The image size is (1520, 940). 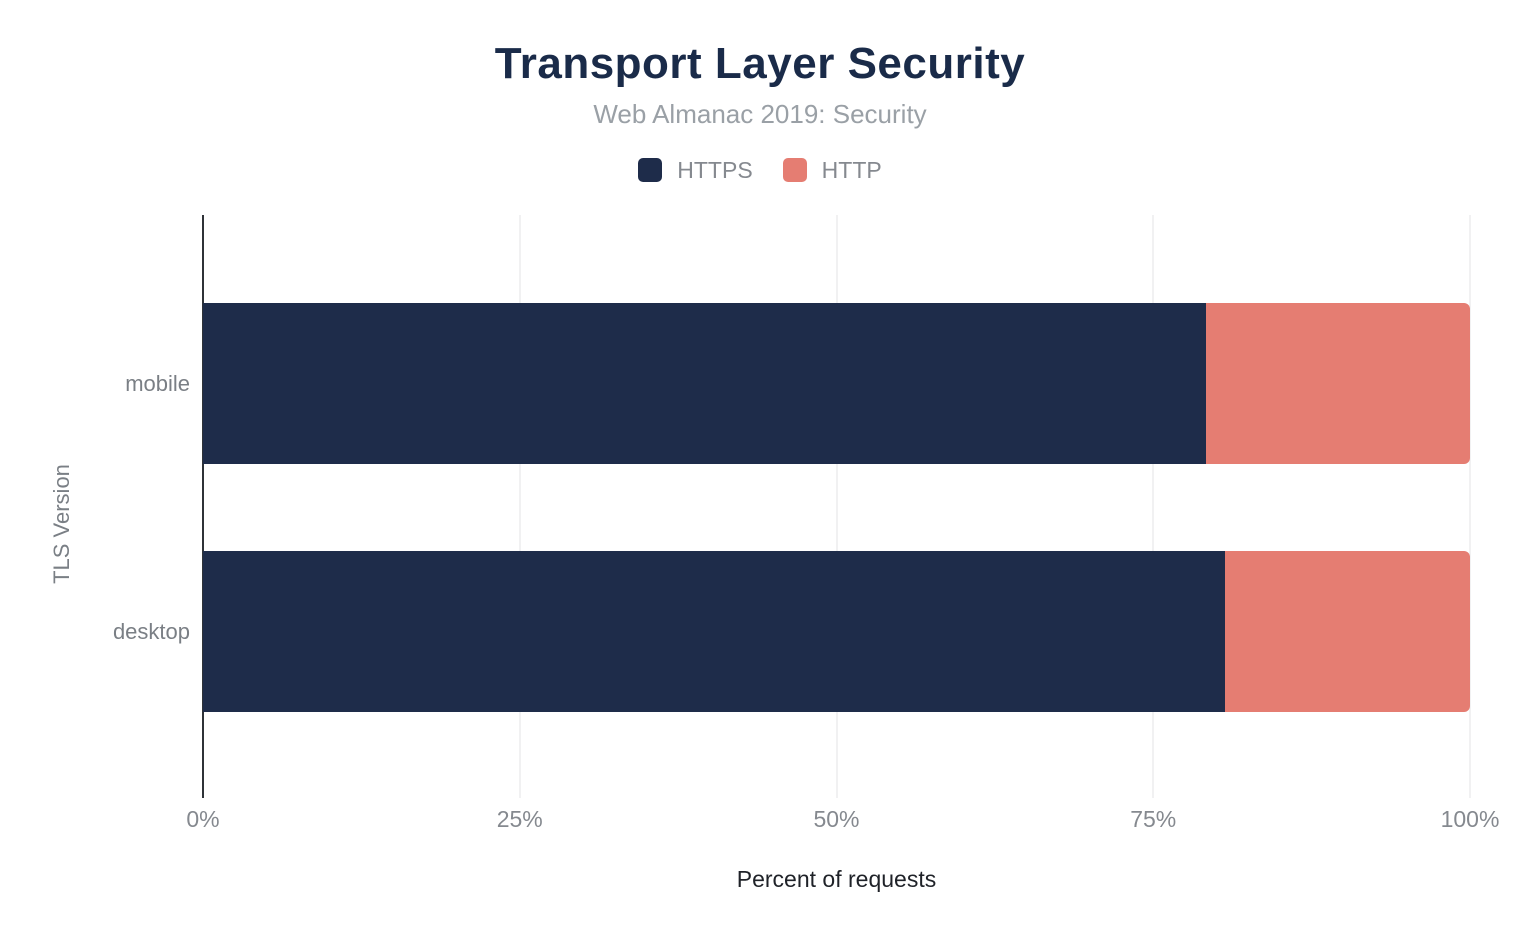 I want to click on x-tick-label-50%: 50%, so click(x=836, y=819).